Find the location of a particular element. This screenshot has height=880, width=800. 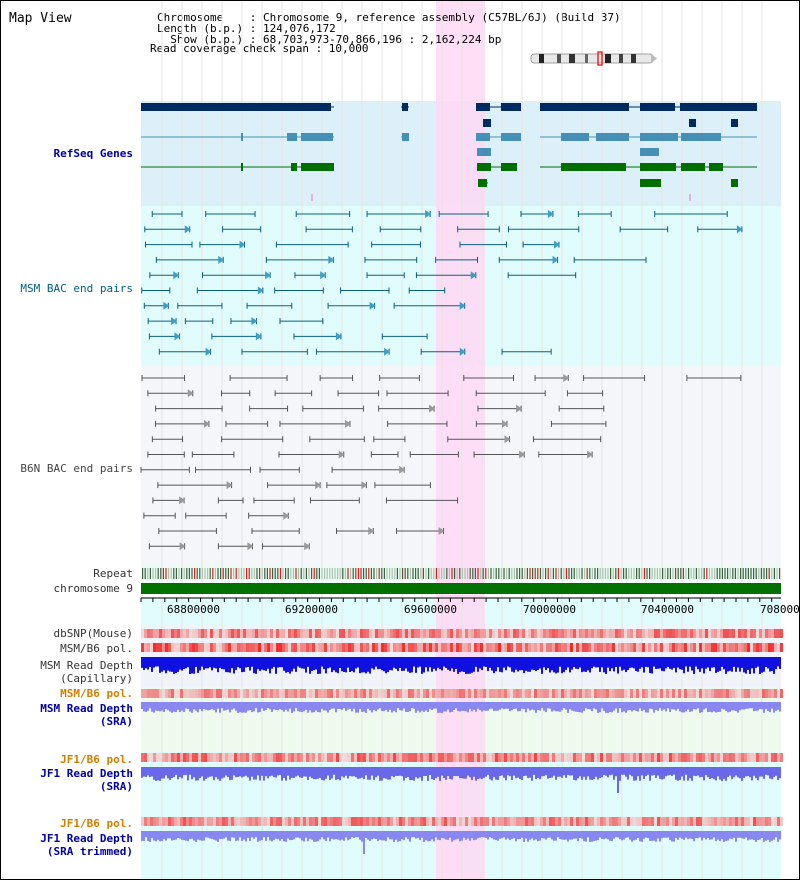

chromosome-ideogram-icon is located at coordinates (593, 58).